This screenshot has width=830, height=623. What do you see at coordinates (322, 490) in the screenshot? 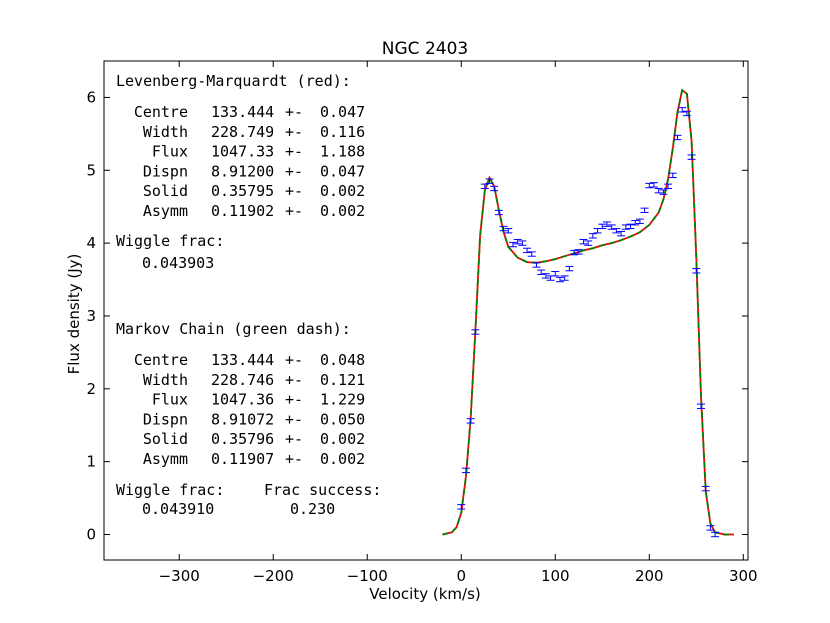
I see `mc-success-label: Frac success:` at bounding box center [322, 490].